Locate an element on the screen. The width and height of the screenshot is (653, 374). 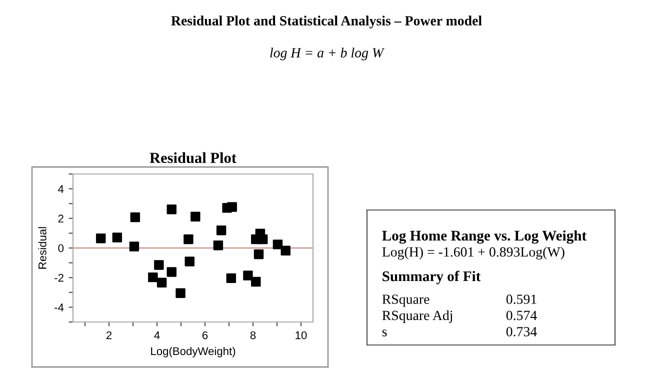
x-tick-label: 4 is located at coordinates (157, 335).